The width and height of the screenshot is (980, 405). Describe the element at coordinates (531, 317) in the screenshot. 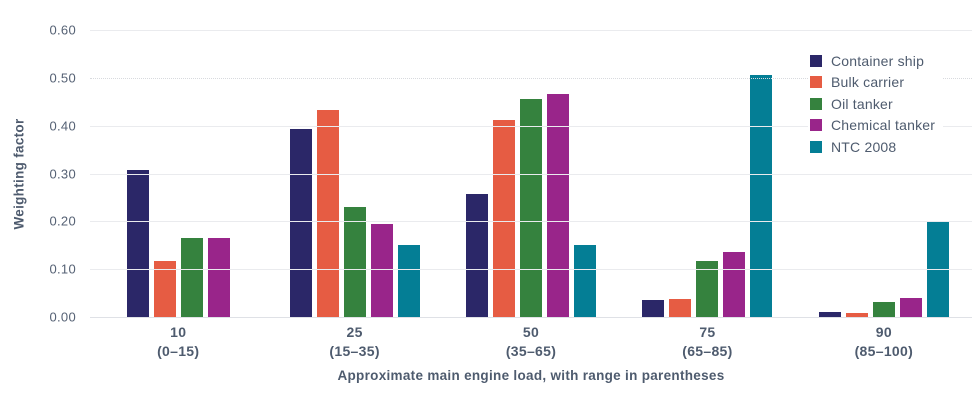

I see `gridline-0.00` at that location.